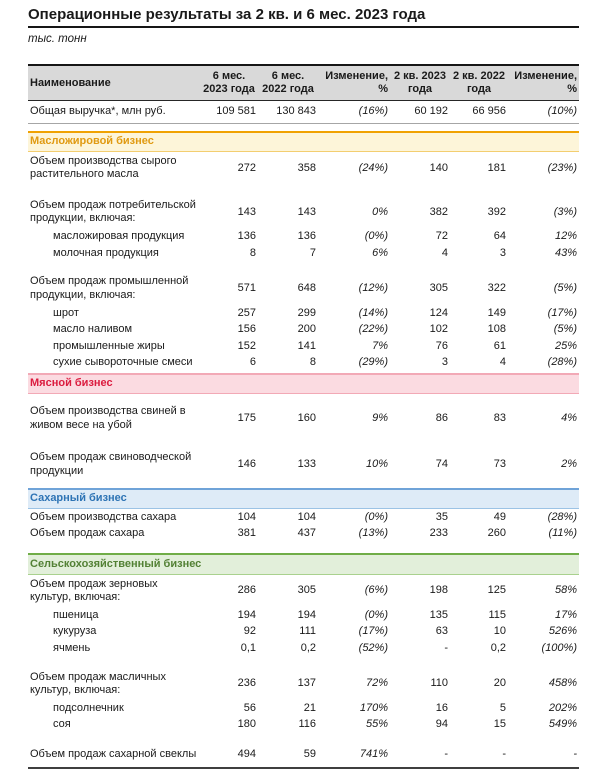 The width and height of the screenshot is (602, 769). What do you see at coordinates (499, 345) in the screenshot?
I see `value-cell: 61` at bounding box center [499, 345].